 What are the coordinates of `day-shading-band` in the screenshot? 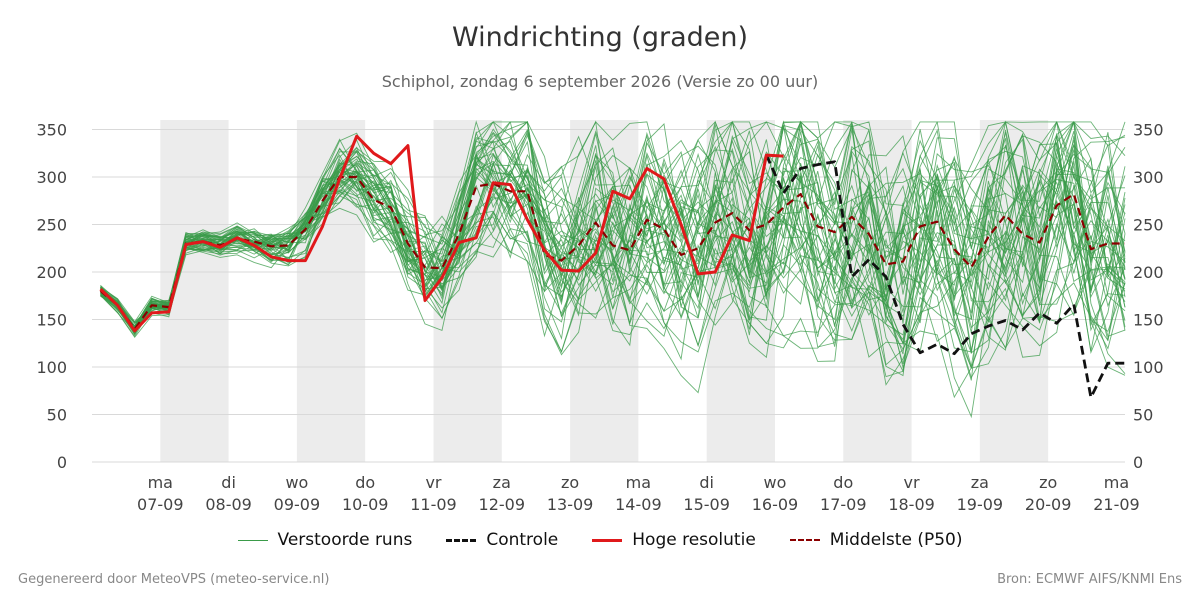 It's located at (194, 291).